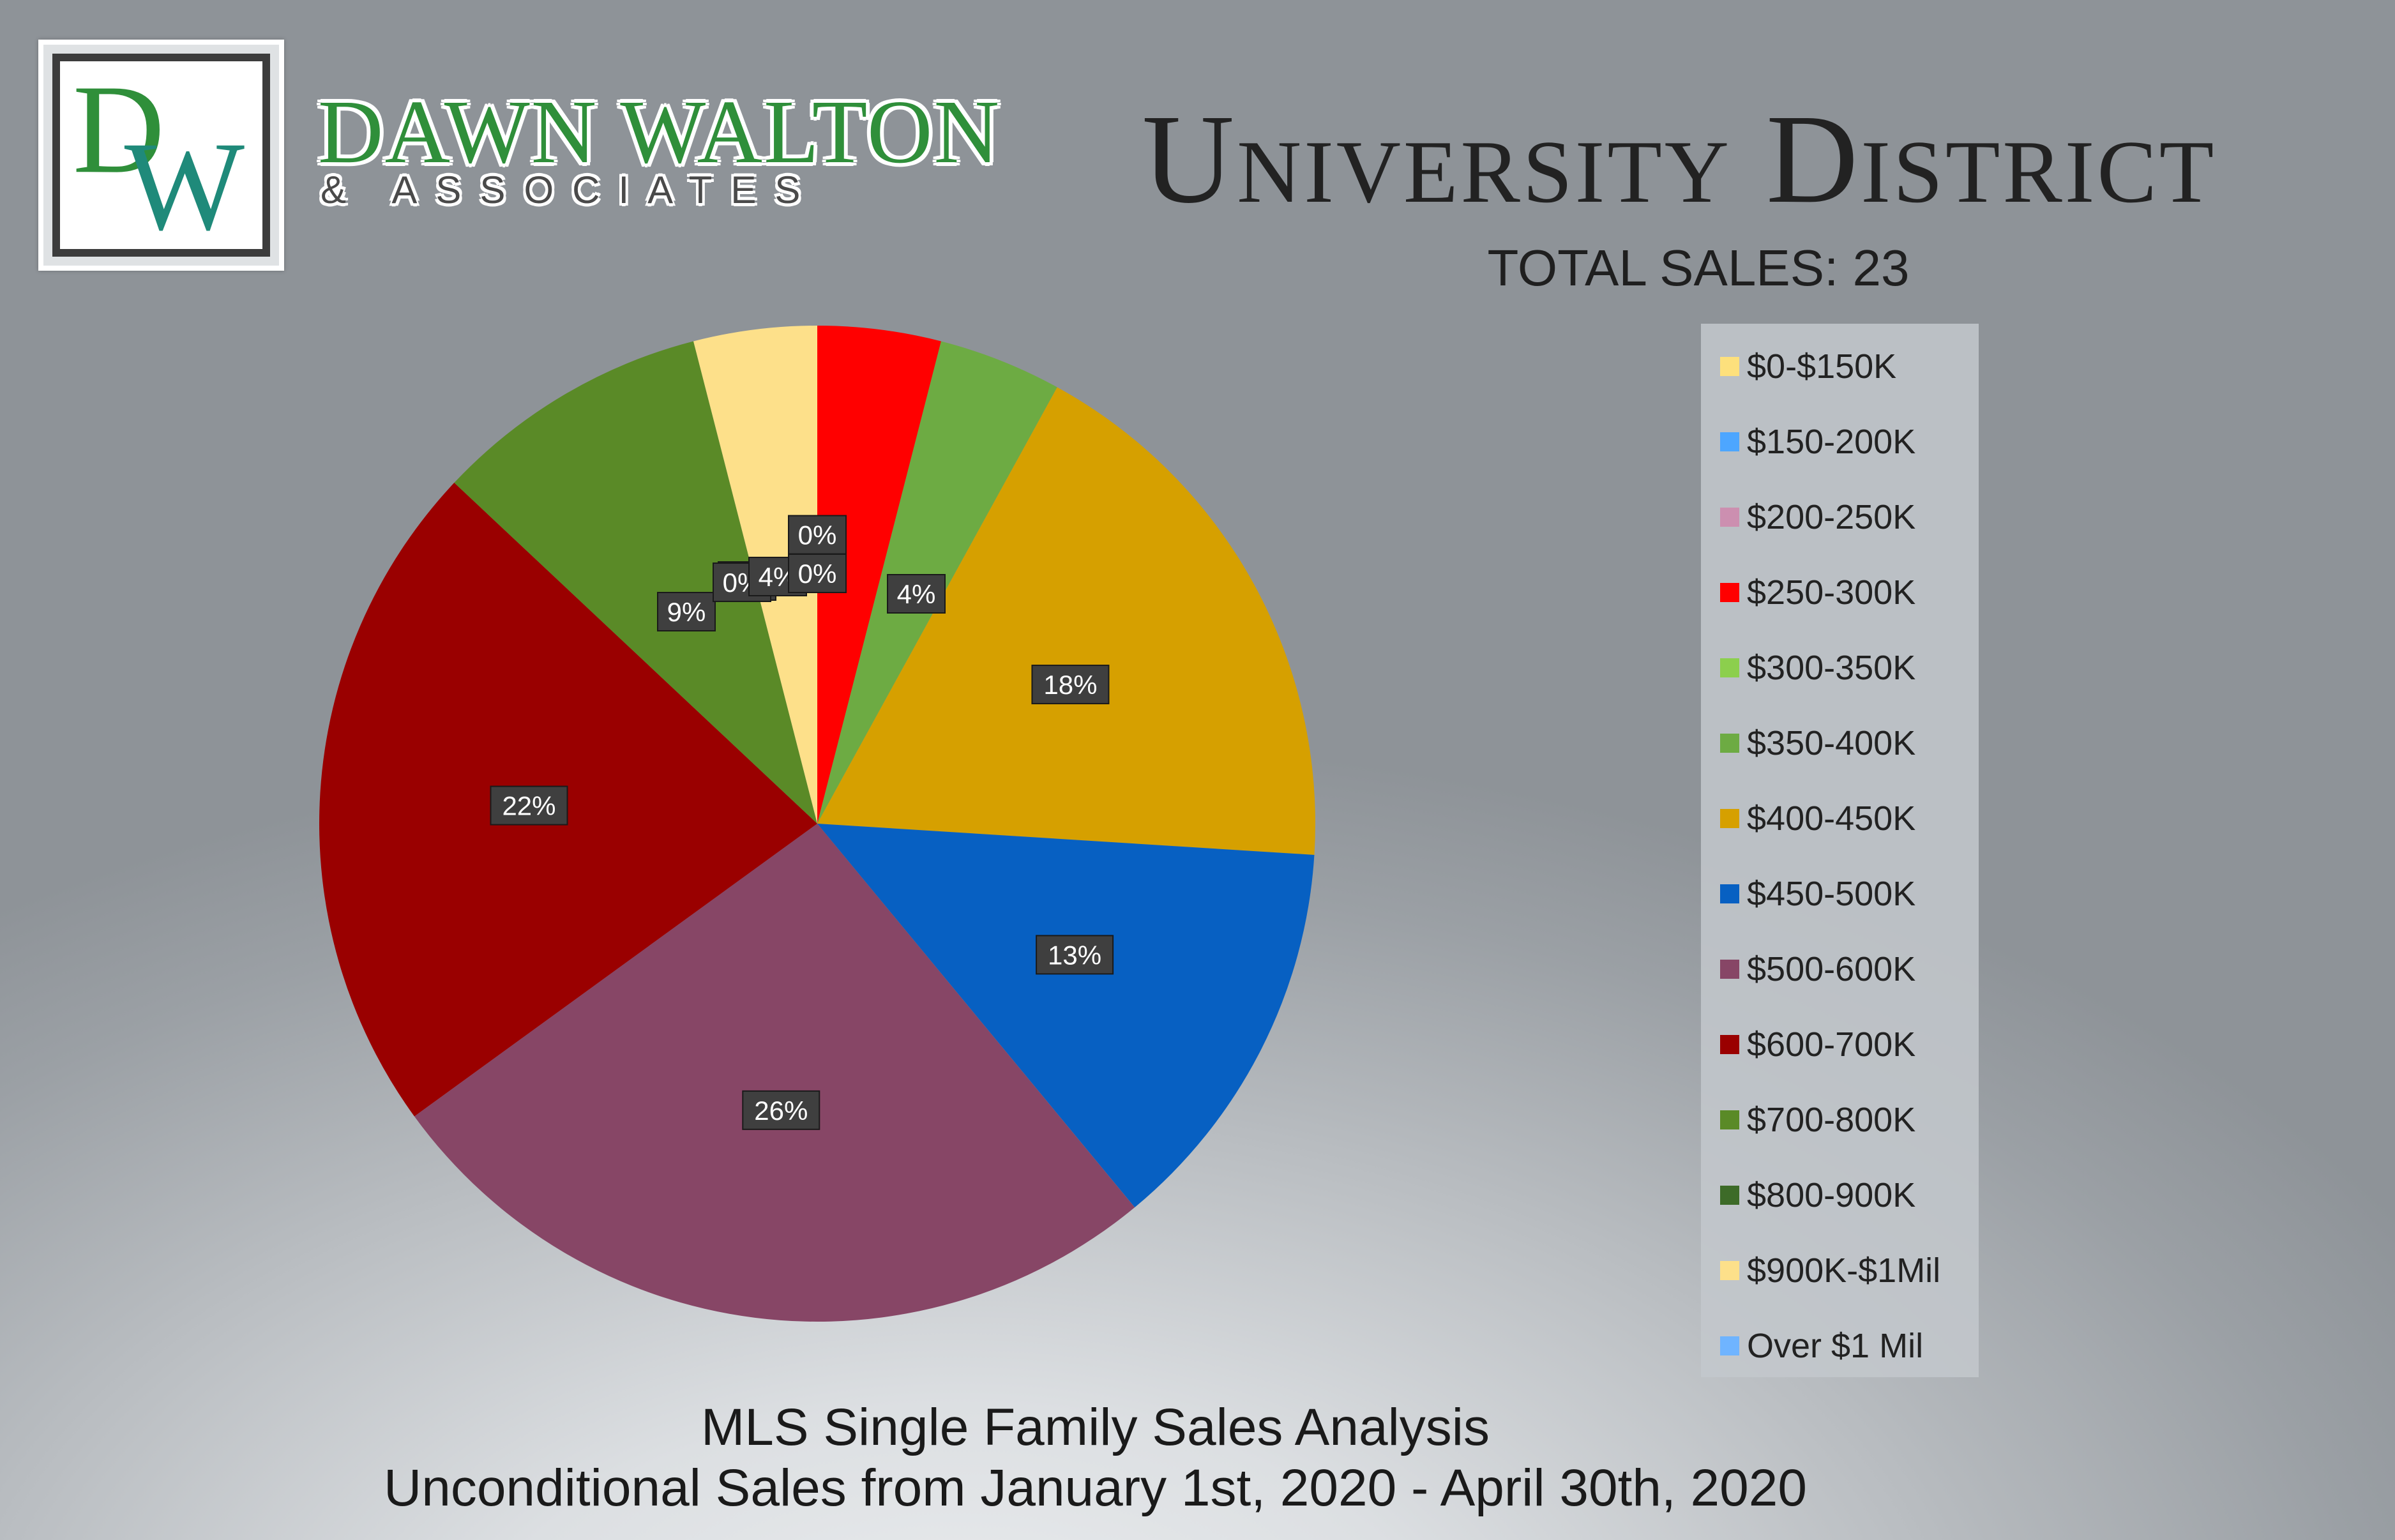  Describe the element at coordinates (570, 190) in the screenshot. I see `brand-subtitle: & ASSOCIATES` at that location.